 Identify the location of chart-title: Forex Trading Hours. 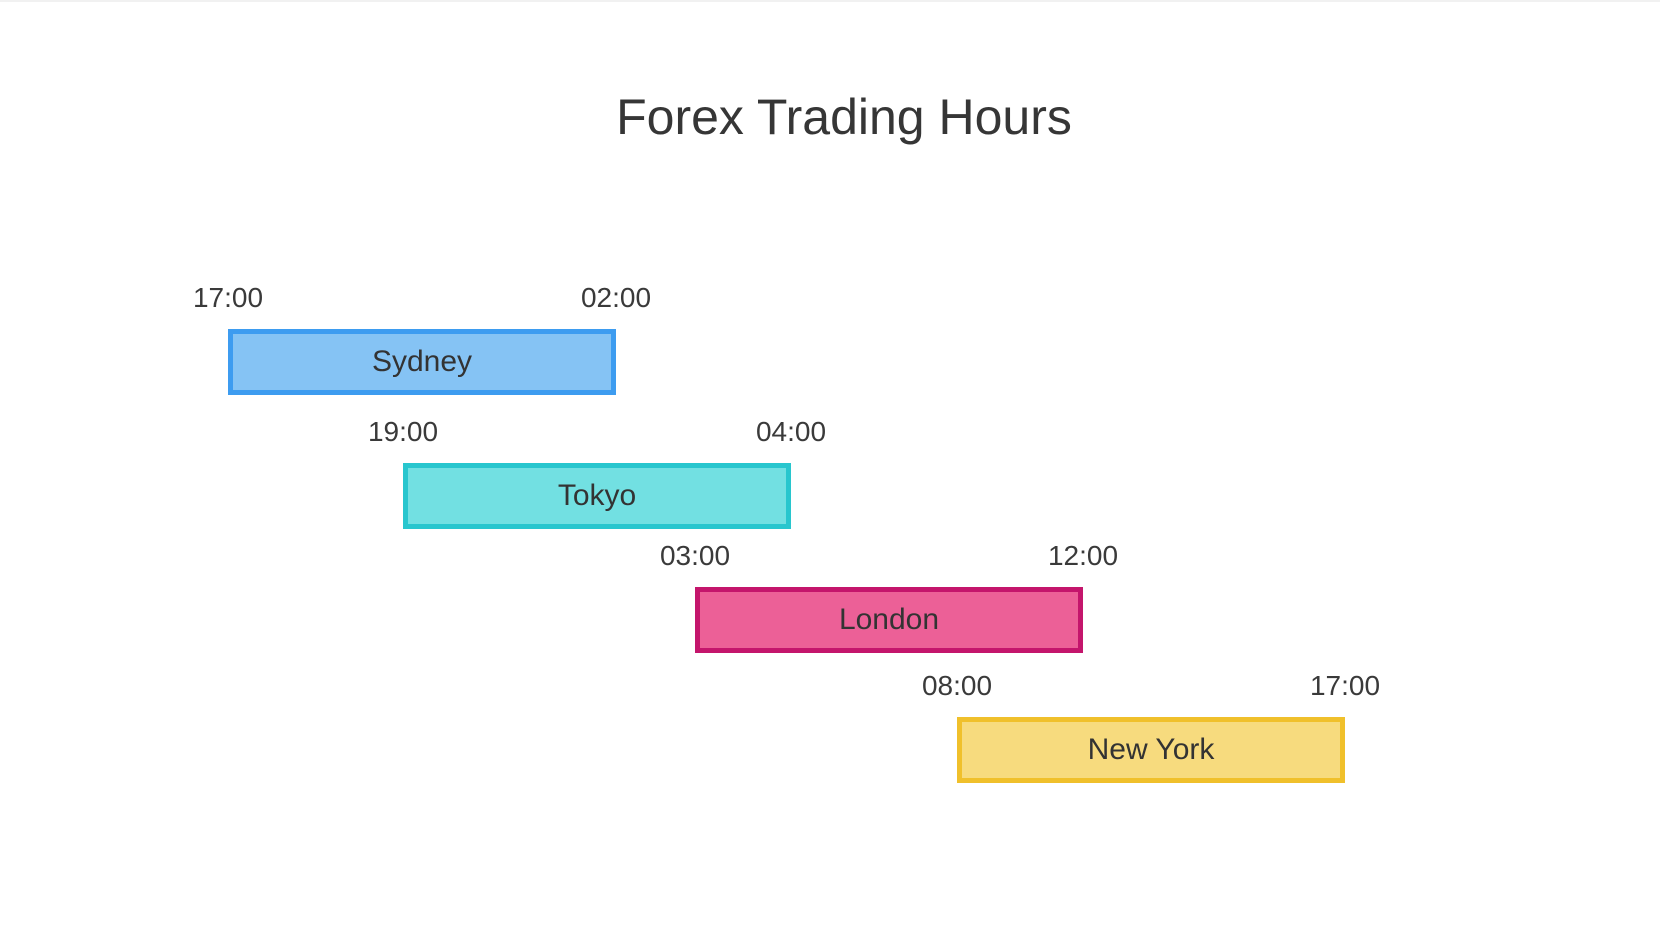
(844, 117).